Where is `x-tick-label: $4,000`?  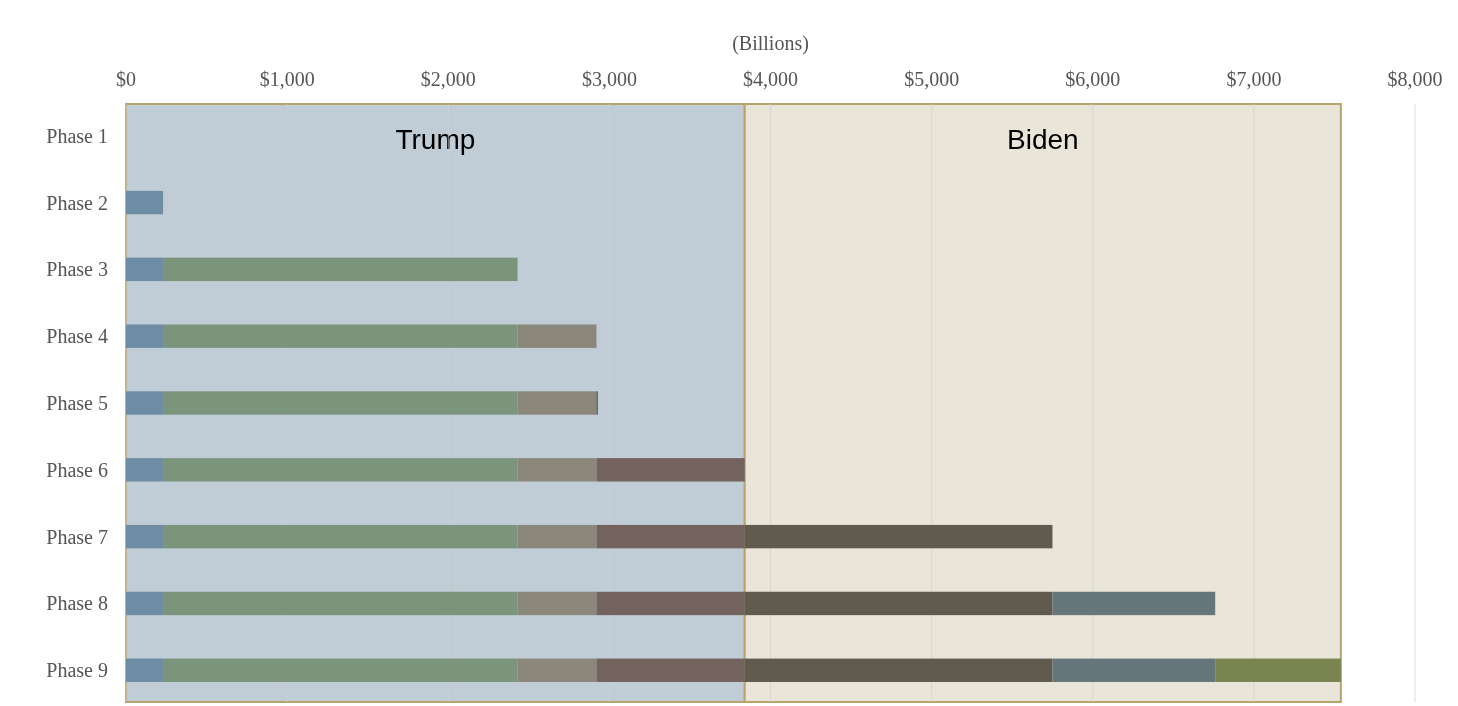
x-tick-label: $4,000 is located at coordinates (770, 79).